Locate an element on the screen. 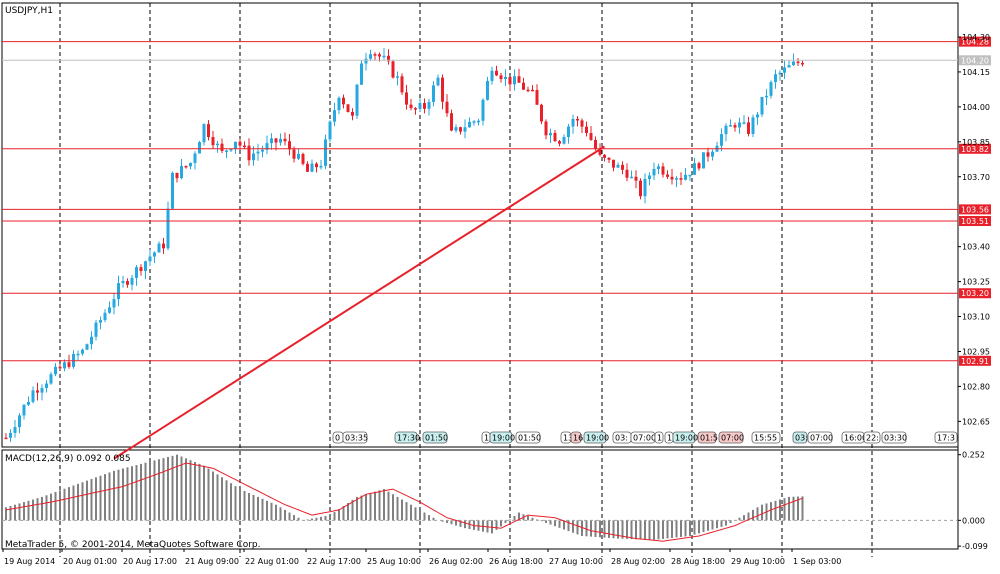 This screenshot has width=1000, height=574. economic-event-label: 07:00 is located at coordinates (644, 438).